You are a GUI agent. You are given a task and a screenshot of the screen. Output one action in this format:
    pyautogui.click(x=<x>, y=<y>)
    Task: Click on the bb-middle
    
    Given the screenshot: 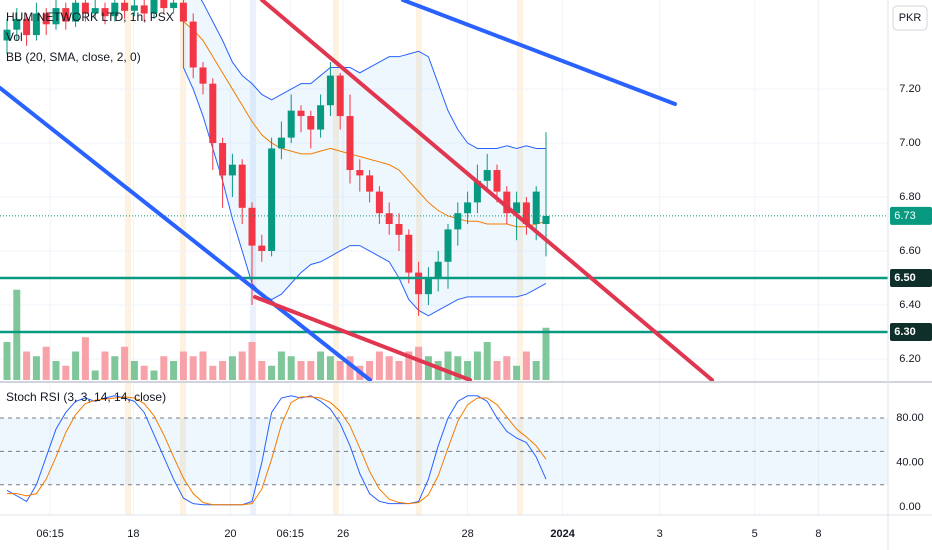 What is the action you would take?
    pyautogui.click(x=365, y=124)
    